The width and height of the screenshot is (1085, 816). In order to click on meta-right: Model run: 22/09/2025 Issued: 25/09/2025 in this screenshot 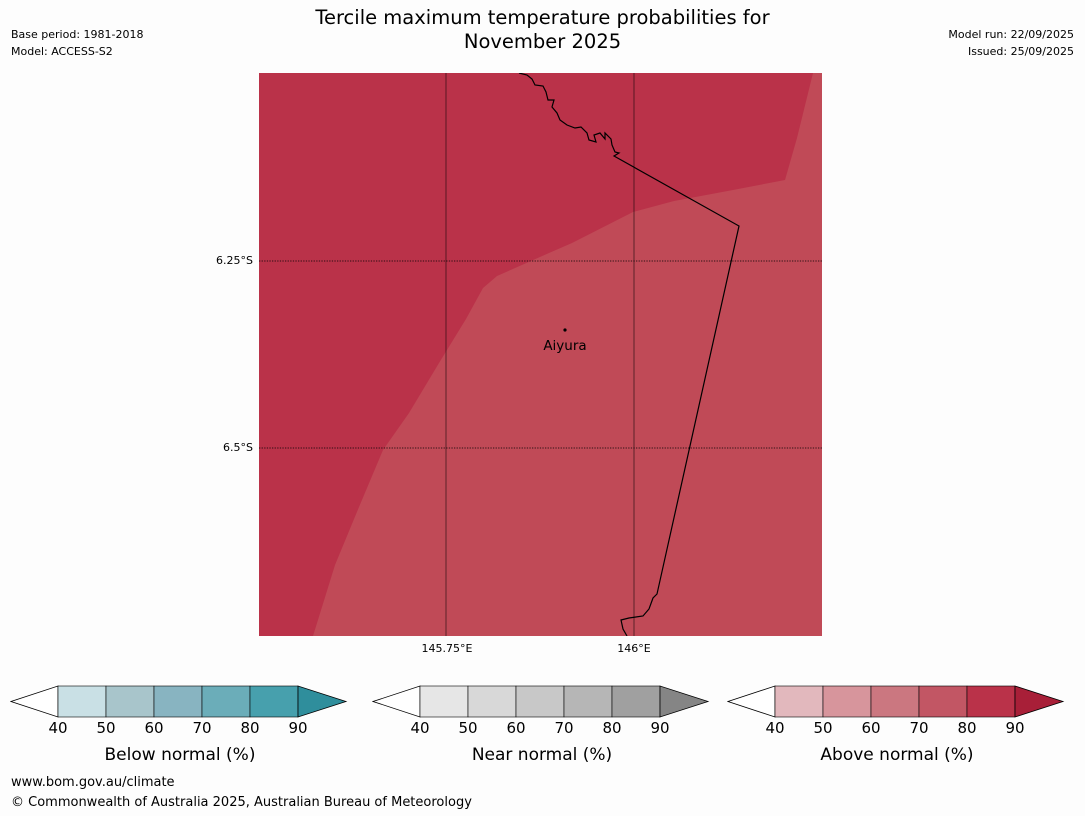, I will do `click(1011, 43)`.